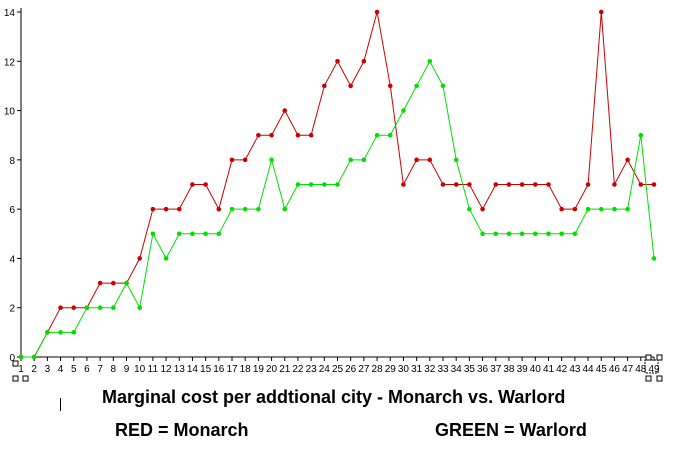 The image size is (675, 467). I want to click on x-tick-label: 26, so click(351, 369).